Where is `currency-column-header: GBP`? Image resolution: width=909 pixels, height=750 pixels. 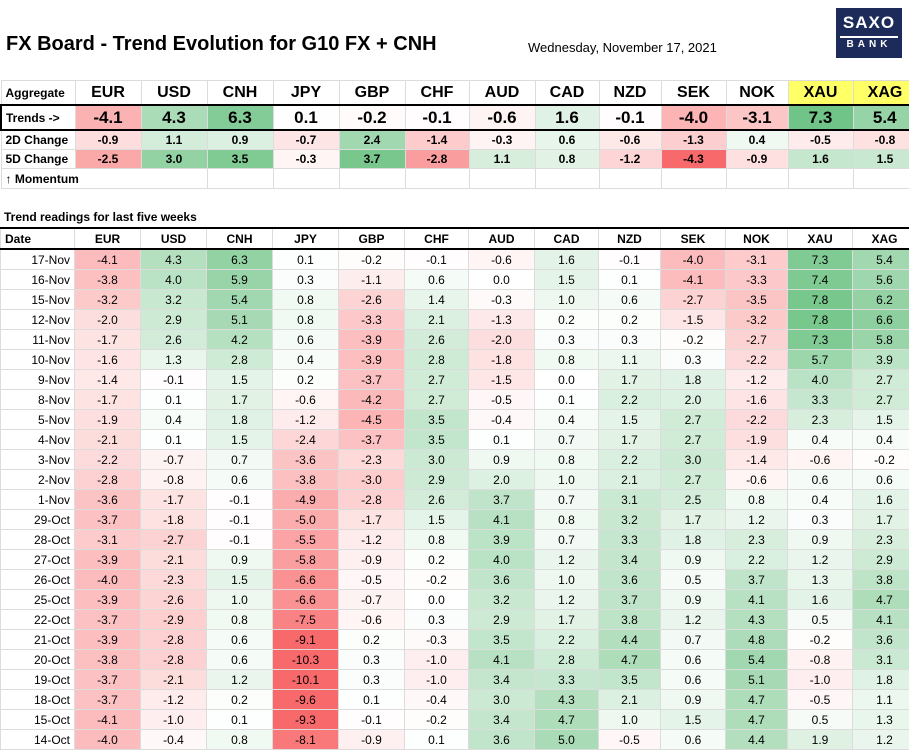 currency-column-header: GBP is located at coordinates (372, 238).